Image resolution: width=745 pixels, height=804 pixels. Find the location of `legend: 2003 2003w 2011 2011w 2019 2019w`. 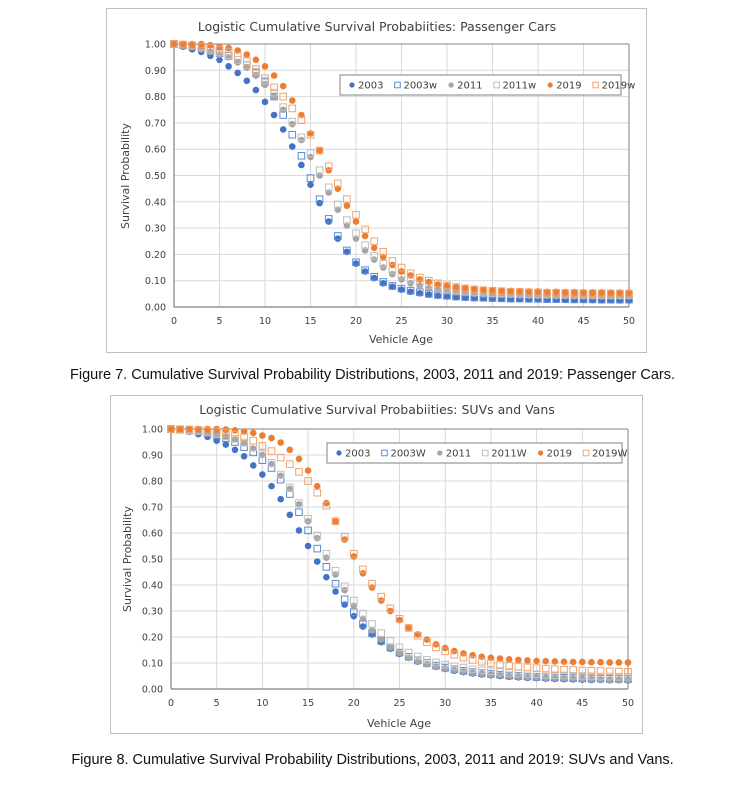

legend: 2003 2003w 2011 2011w 2019 2019w is located at coordinates (487, 85).